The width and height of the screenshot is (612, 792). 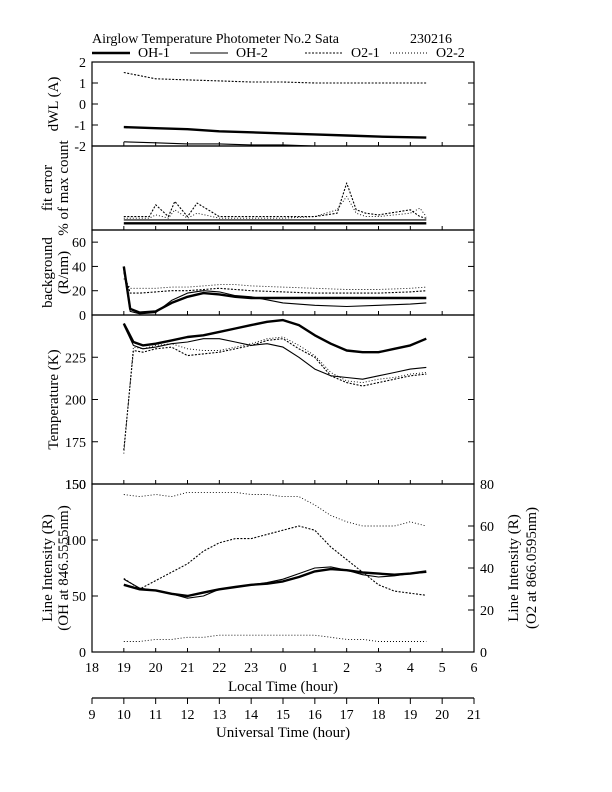 What do you see at coordinates (54, 399) in the screenshot?
I see `temperature-ylabel: Temperature (K)` at bounding box center [54, 399].